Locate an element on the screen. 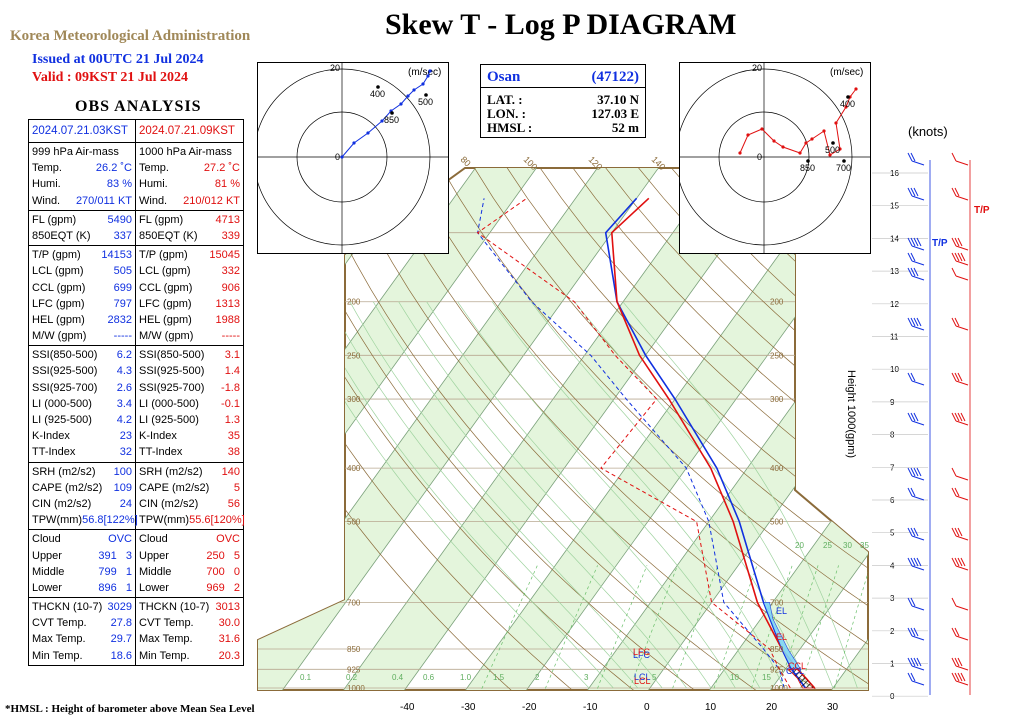 Image resolution: width=1028 pixels, height=723 pixels. airmass-label: 999 hPa Air-mass is located at coordinates (75, 152).